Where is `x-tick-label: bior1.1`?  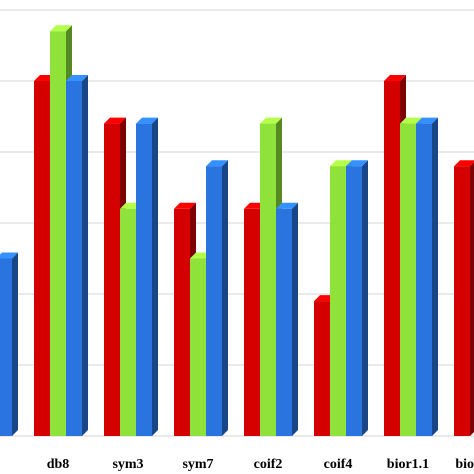 x-tick-label: bior1.1 is located at coordinates (408, 464).